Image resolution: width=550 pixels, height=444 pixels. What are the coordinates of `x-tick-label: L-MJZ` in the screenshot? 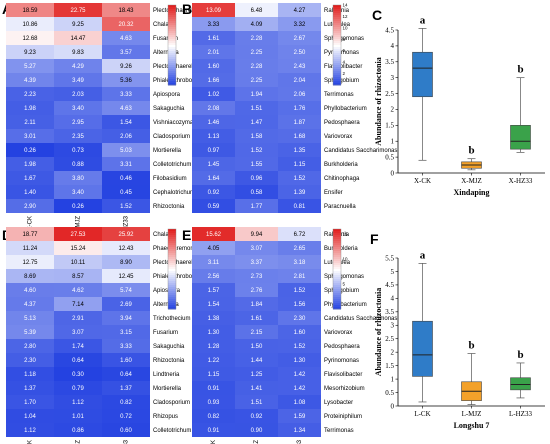 It's located at (472, 414).